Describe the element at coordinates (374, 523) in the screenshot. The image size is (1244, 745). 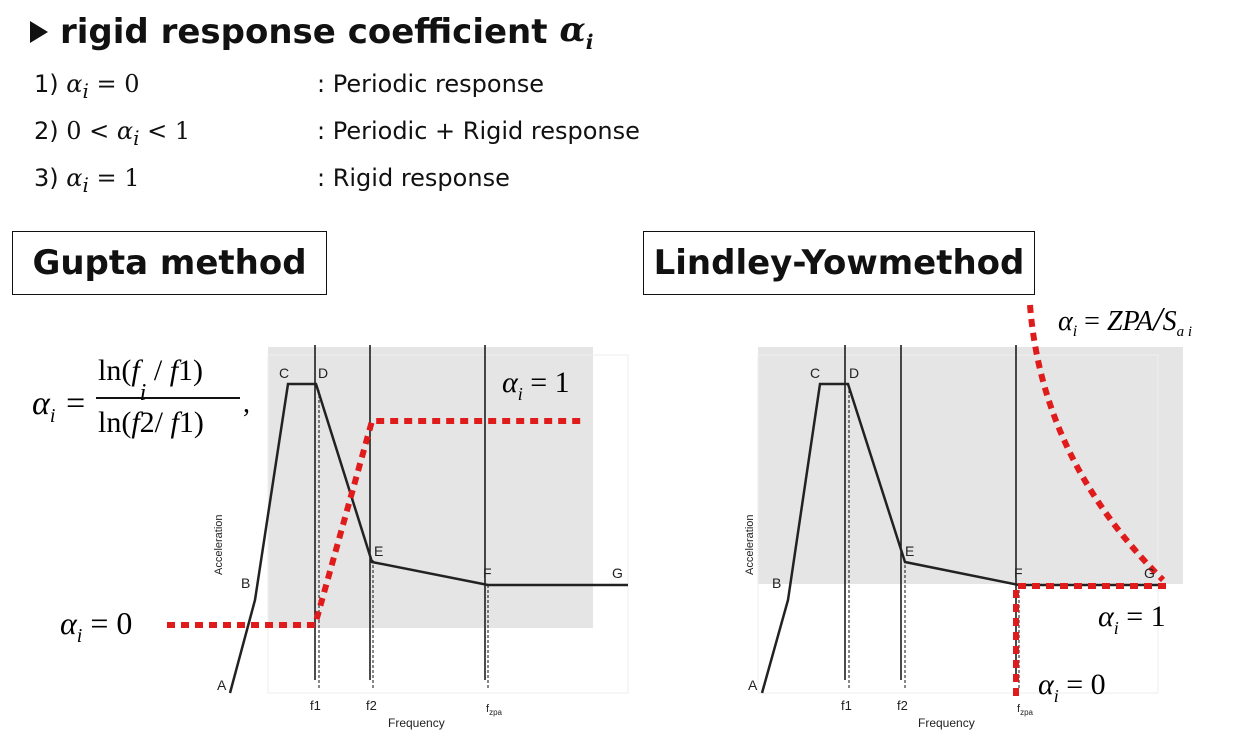
I see `gupta-alpha-line` at that location.